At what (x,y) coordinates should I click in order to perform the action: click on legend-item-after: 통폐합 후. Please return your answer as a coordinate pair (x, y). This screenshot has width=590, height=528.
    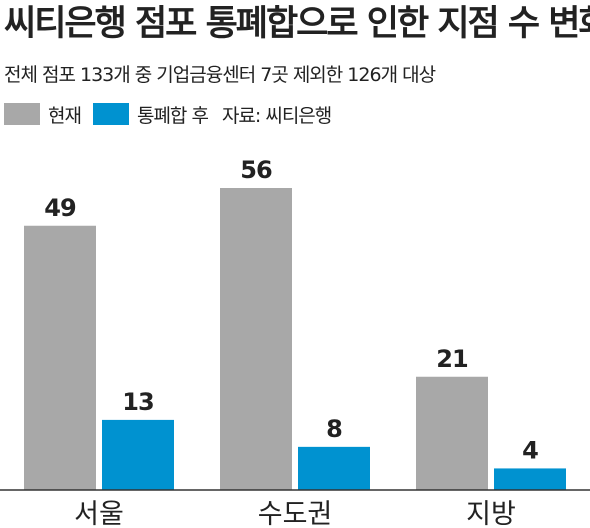
    Looking at the image, I should click on (150, 114).